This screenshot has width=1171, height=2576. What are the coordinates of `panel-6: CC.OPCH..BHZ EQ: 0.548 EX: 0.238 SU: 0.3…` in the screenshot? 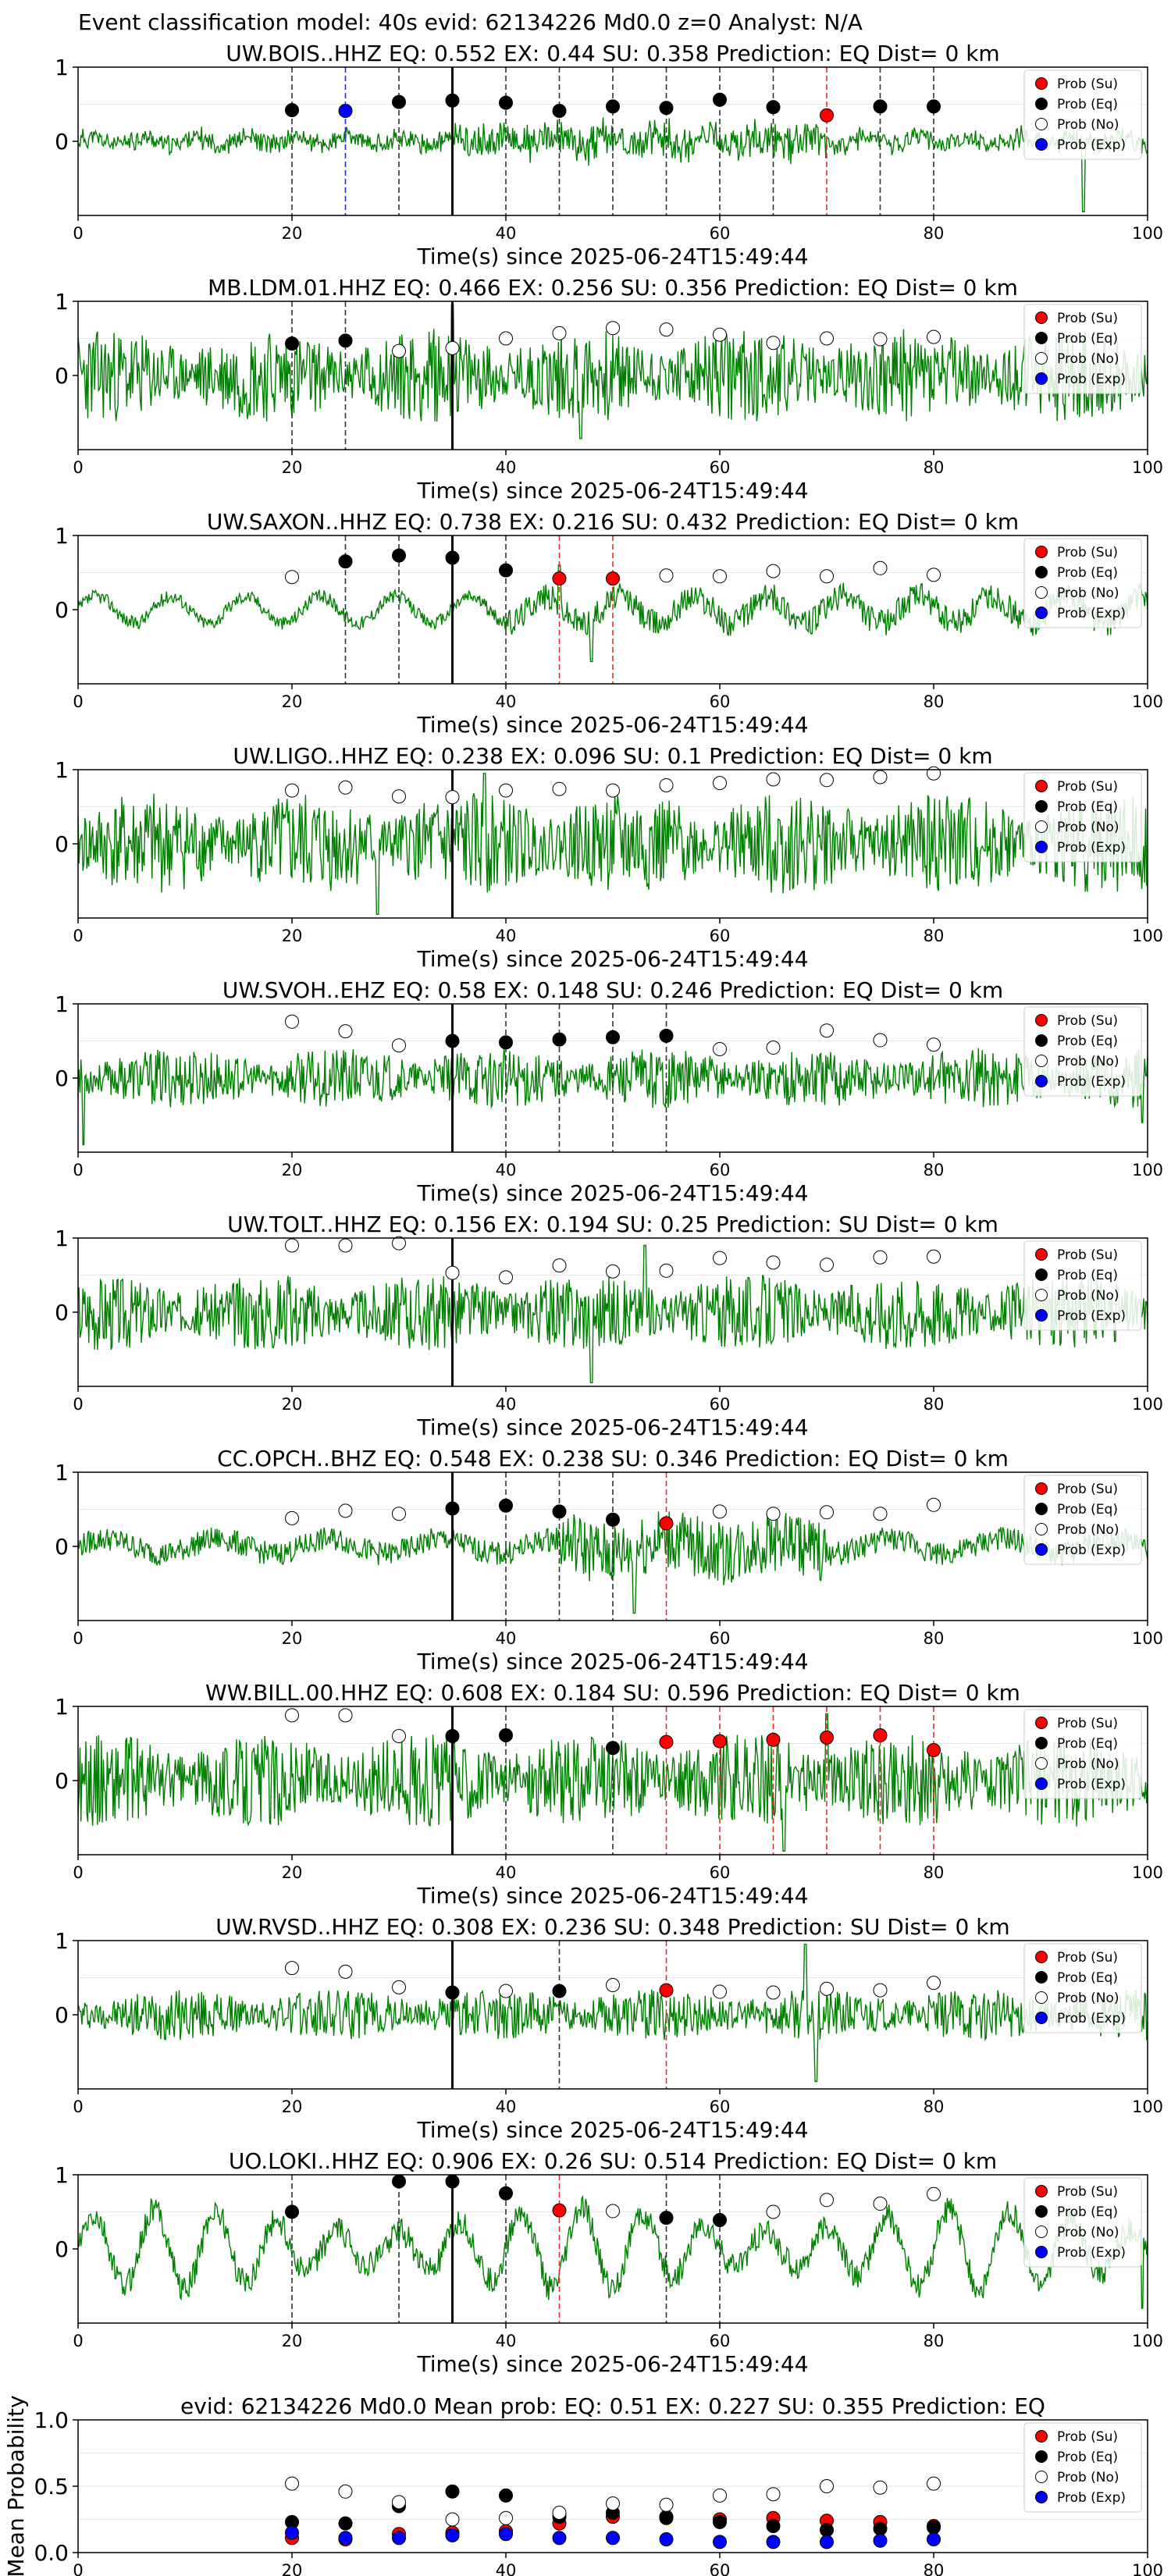 It's located at (609, 1560).